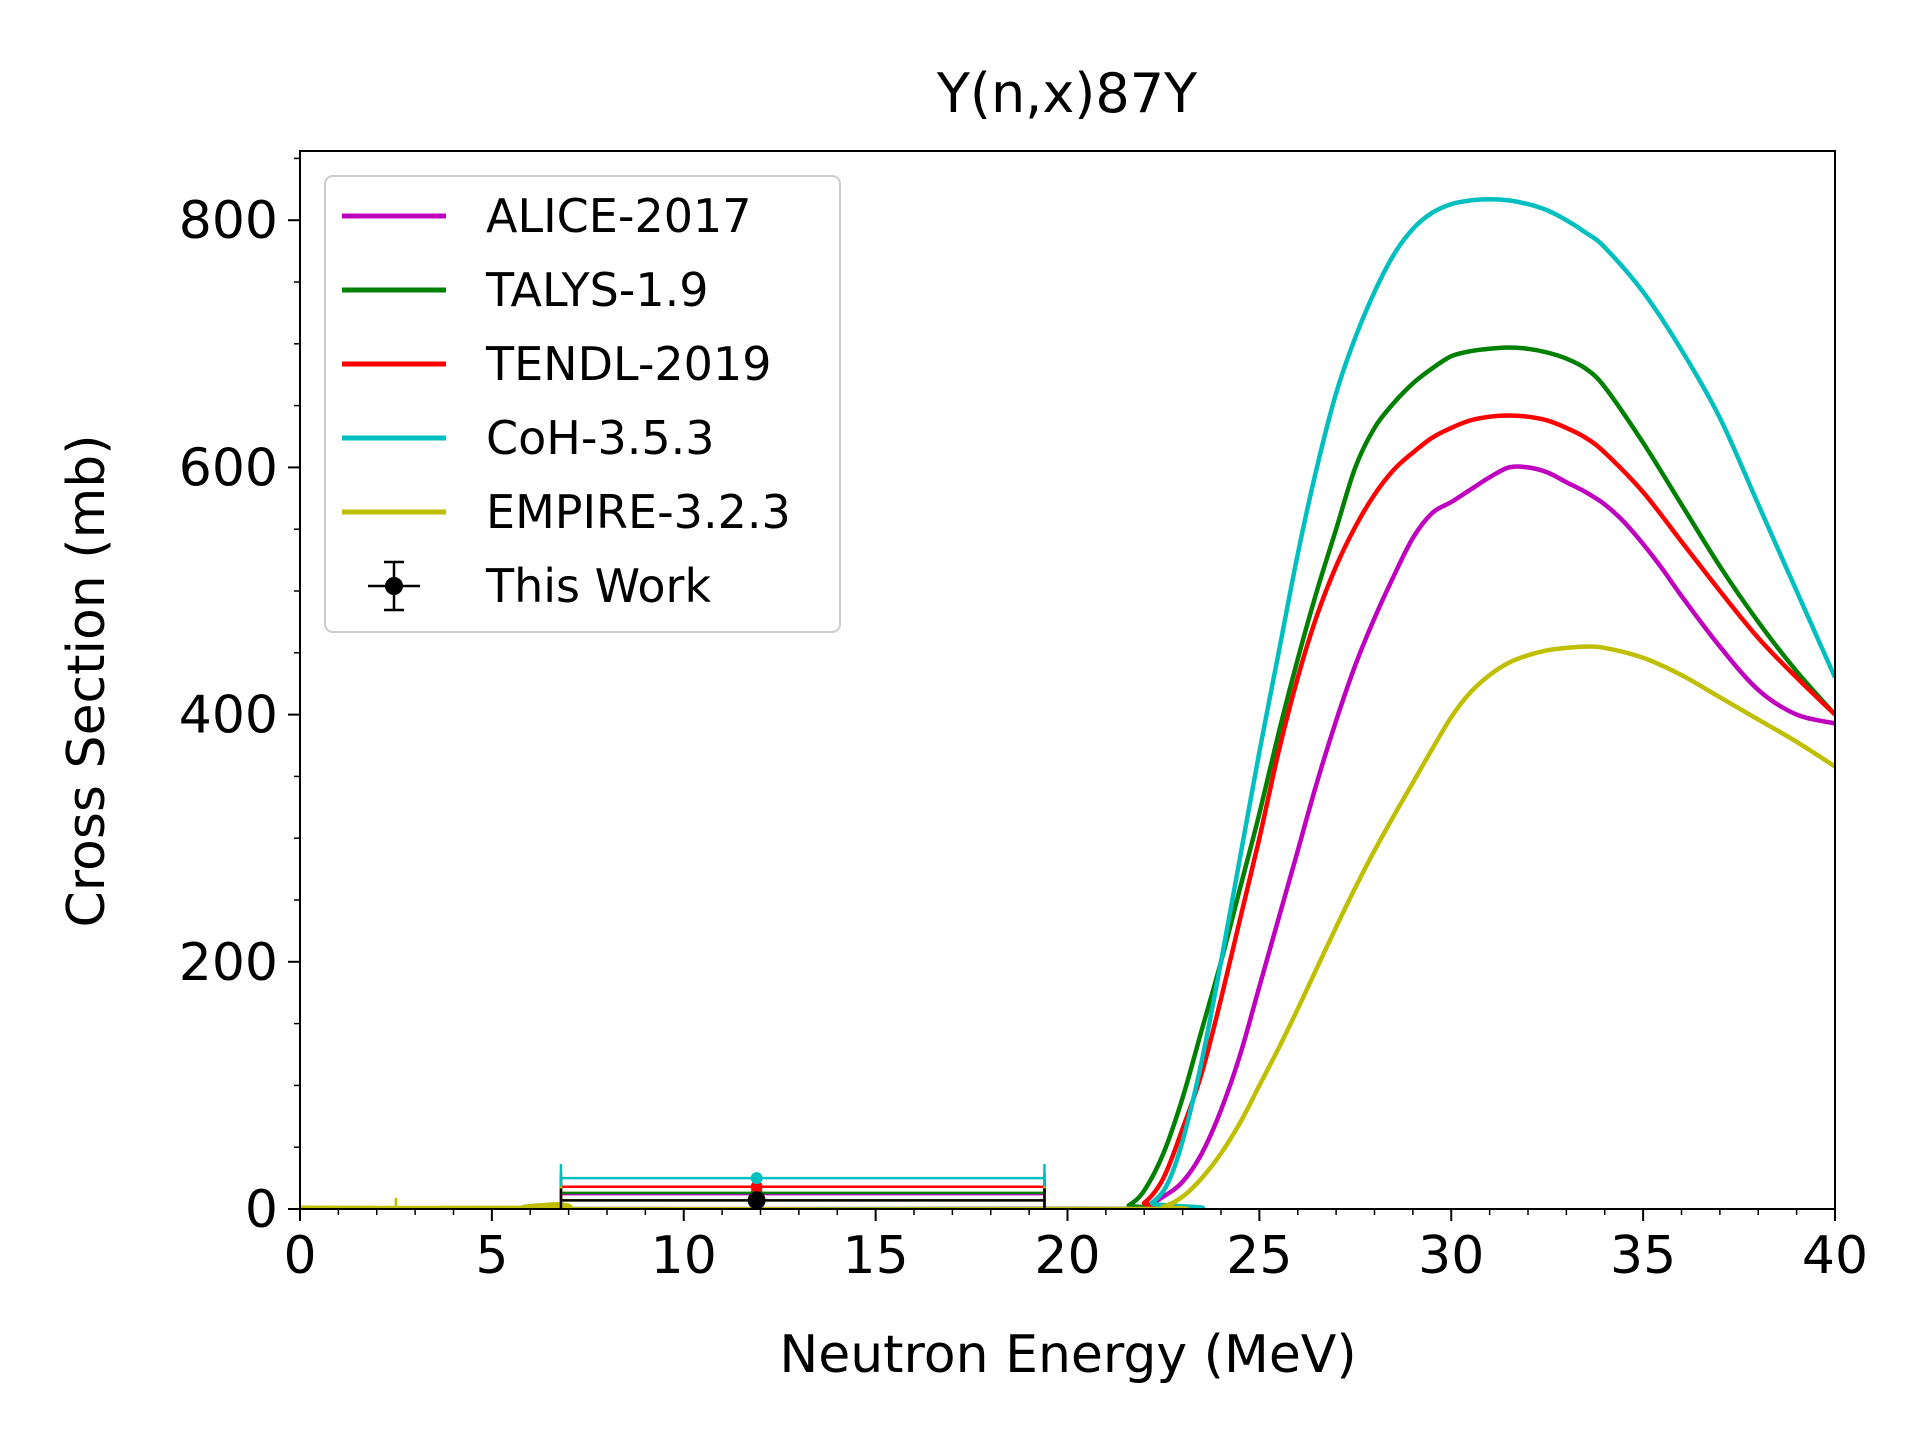  Describe the element at coordinates (228, 221) in the screenshot. I see `y-tick-label: 800` at that location.